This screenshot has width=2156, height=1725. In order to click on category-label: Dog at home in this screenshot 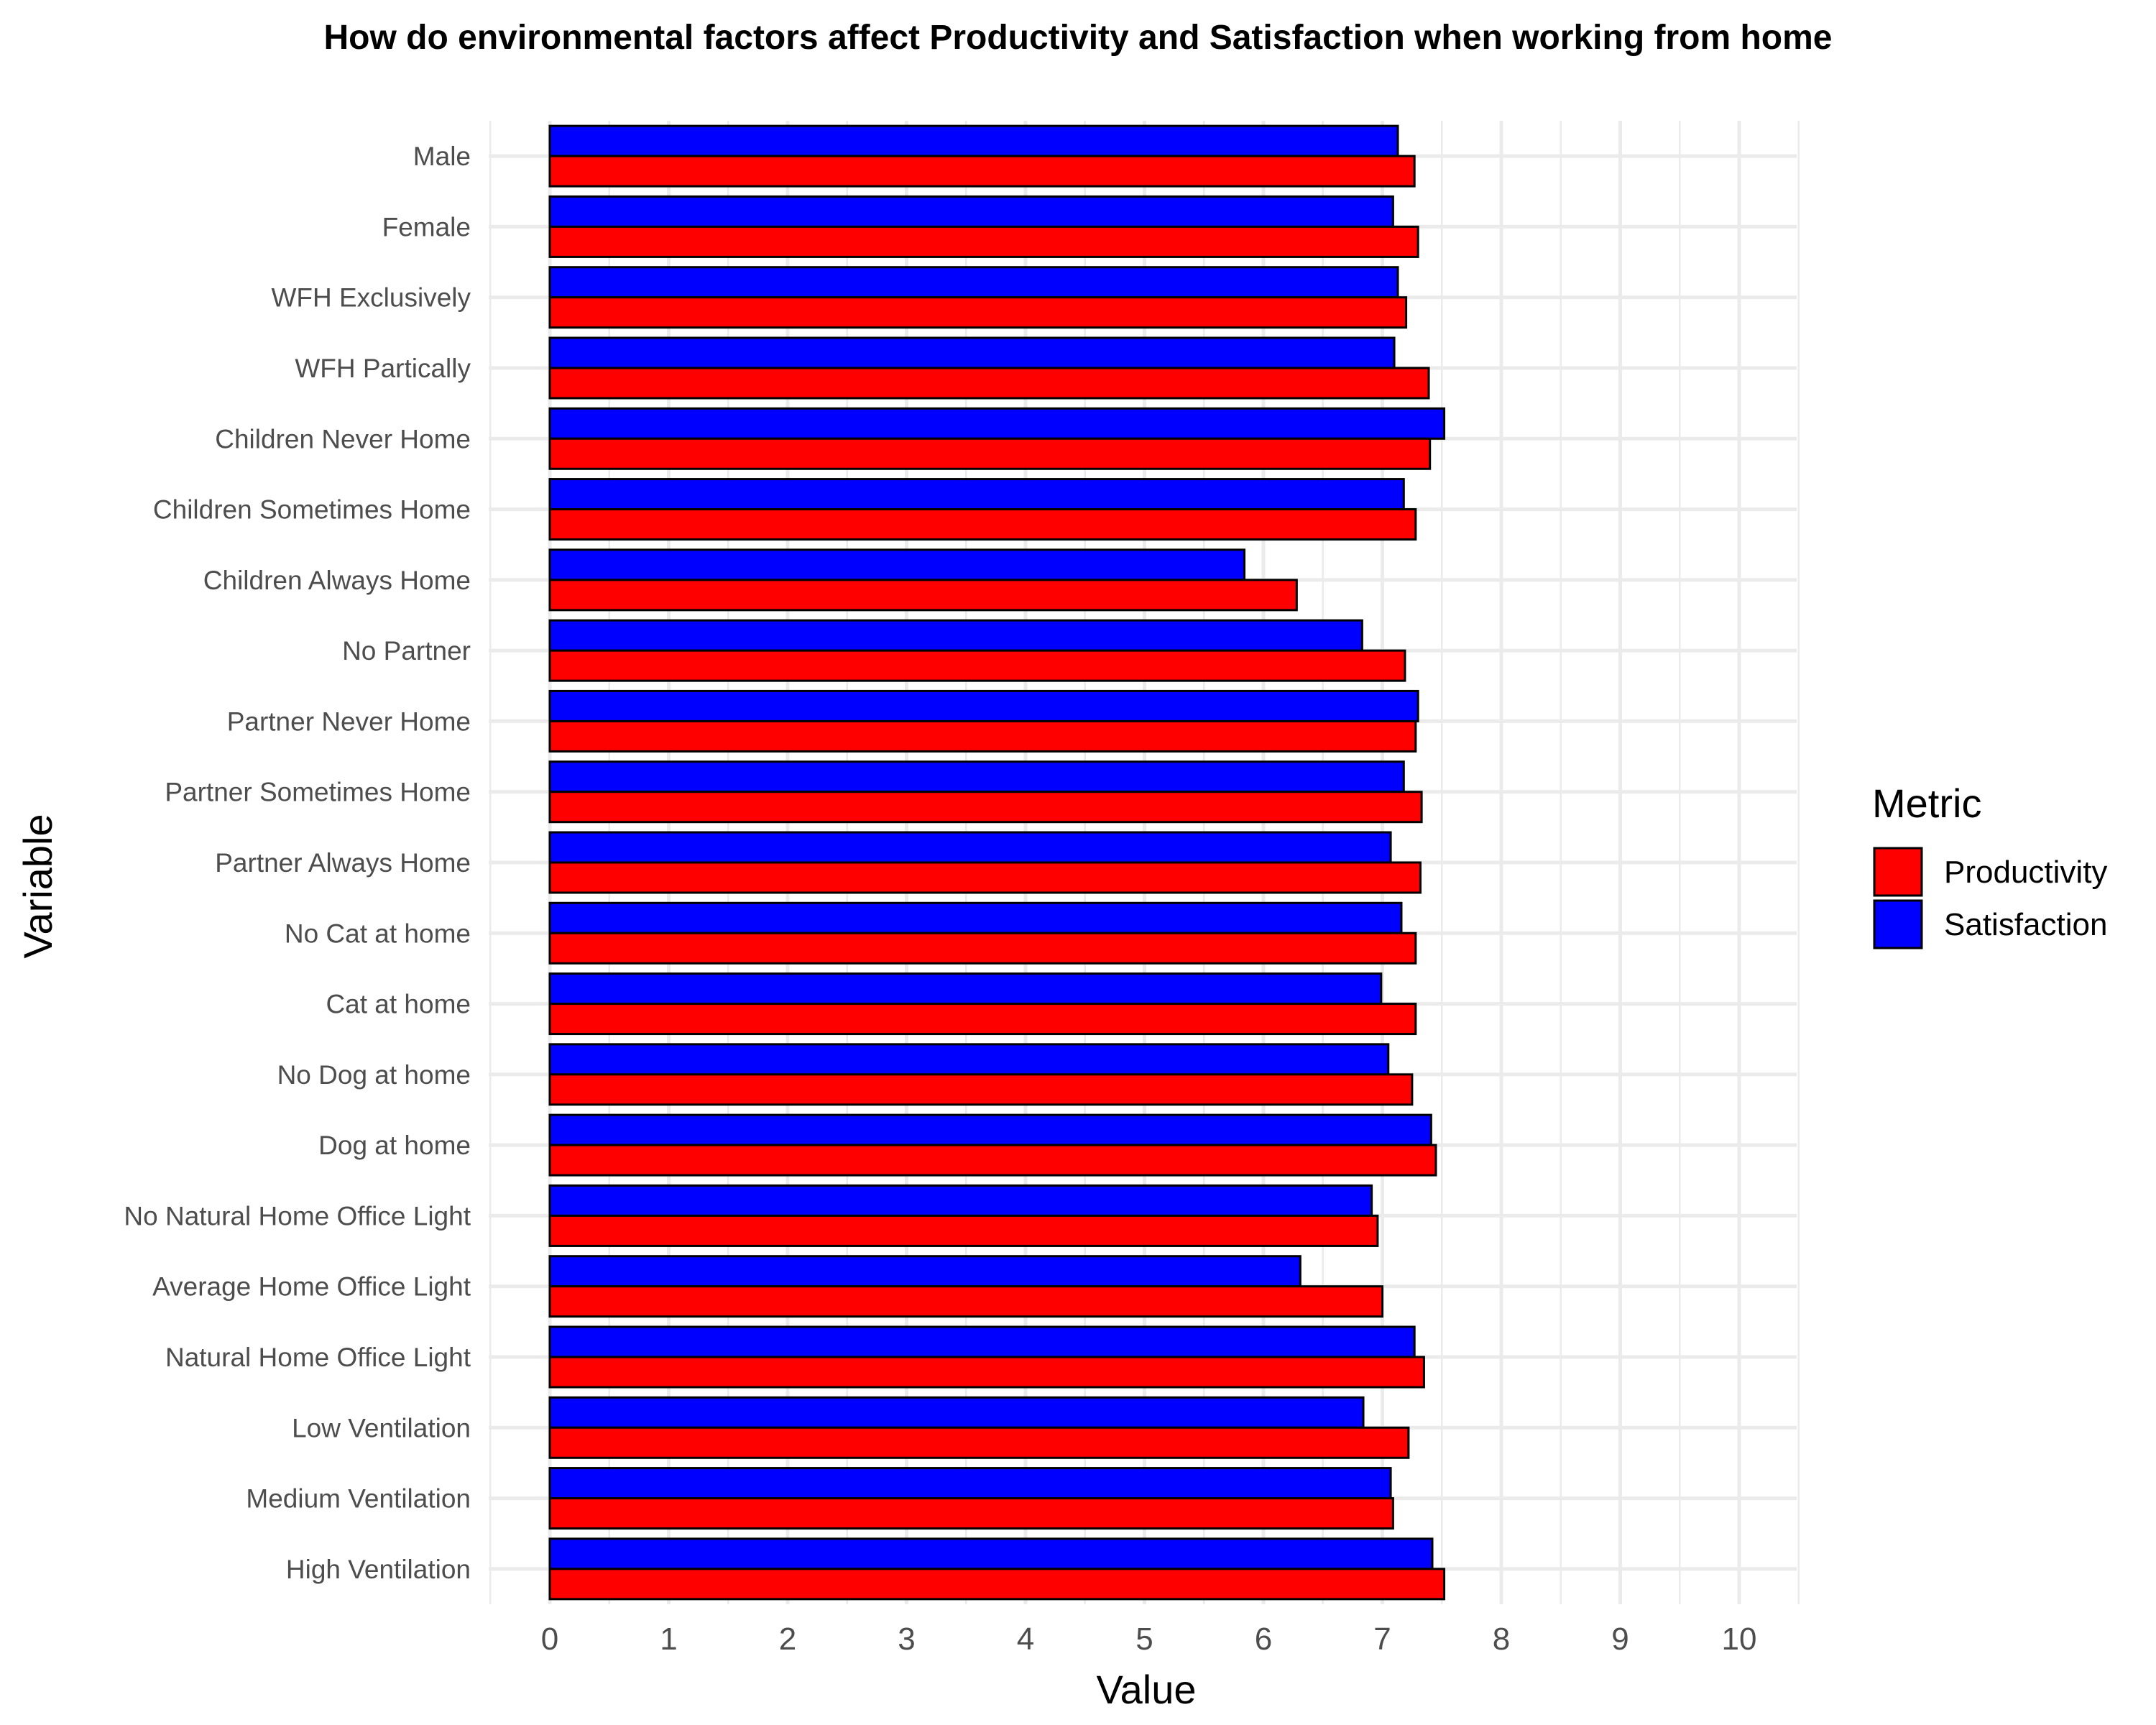, I will do `click(394, 1145)`.